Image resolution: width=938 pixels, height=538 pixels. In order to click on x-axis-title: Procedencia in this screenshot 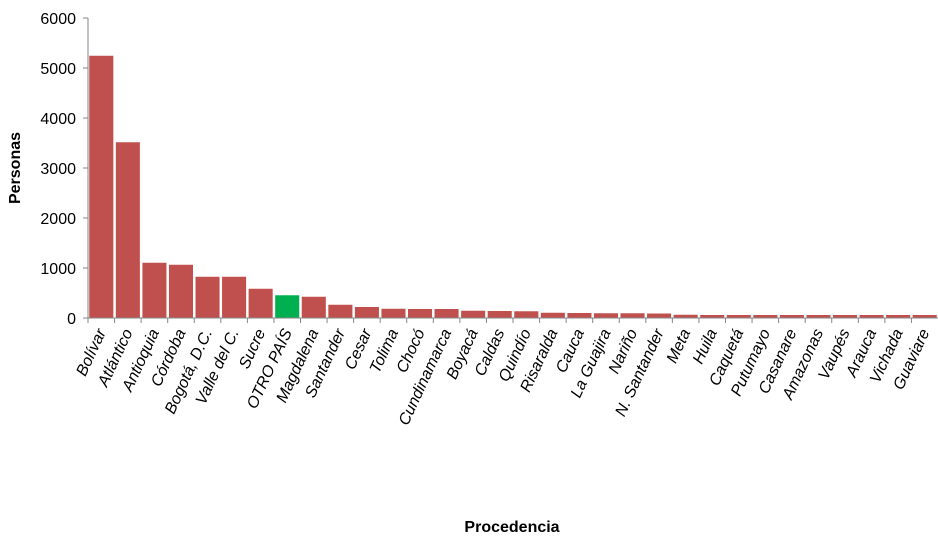, I will do `click(511, 527)`.